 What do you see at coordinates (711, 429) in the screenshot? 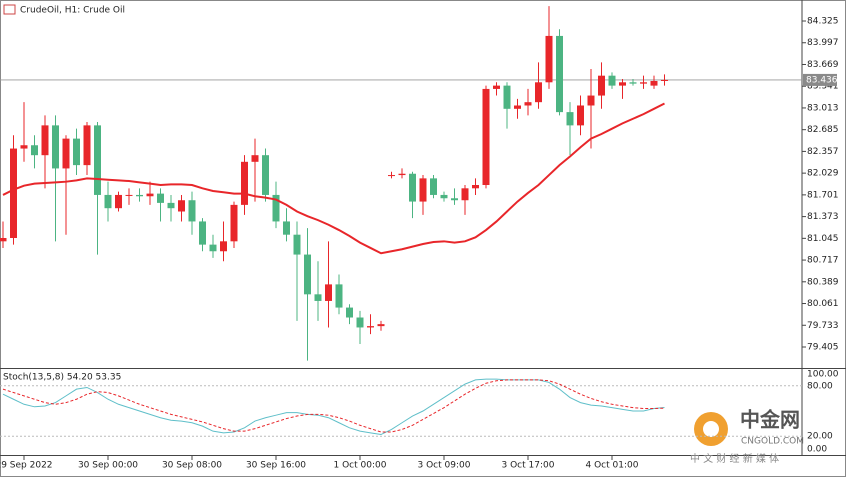
I see `logo` at bounding box center [711, 429].